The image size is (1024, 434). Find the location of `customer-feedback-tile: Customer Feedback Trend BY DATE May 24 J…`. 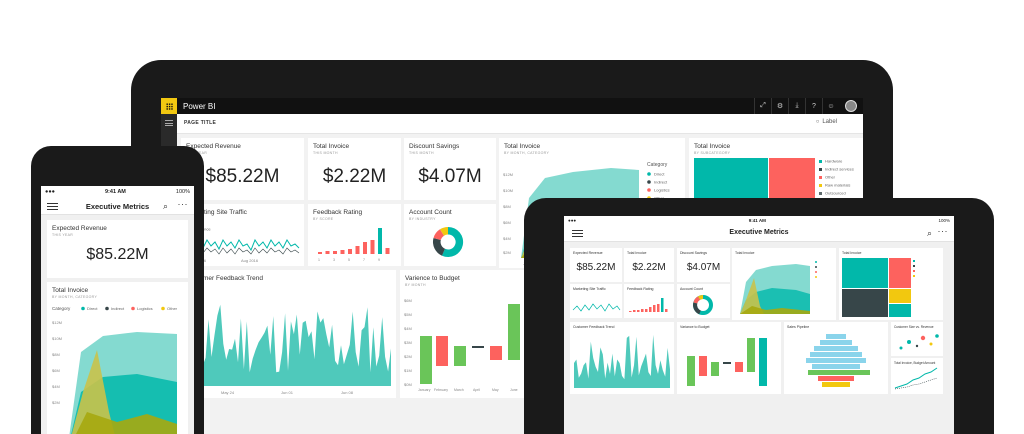

customer-feedback-tile: Customer Feedback Trend BY DATE May 24 J… is located at coordinates (288, 334).